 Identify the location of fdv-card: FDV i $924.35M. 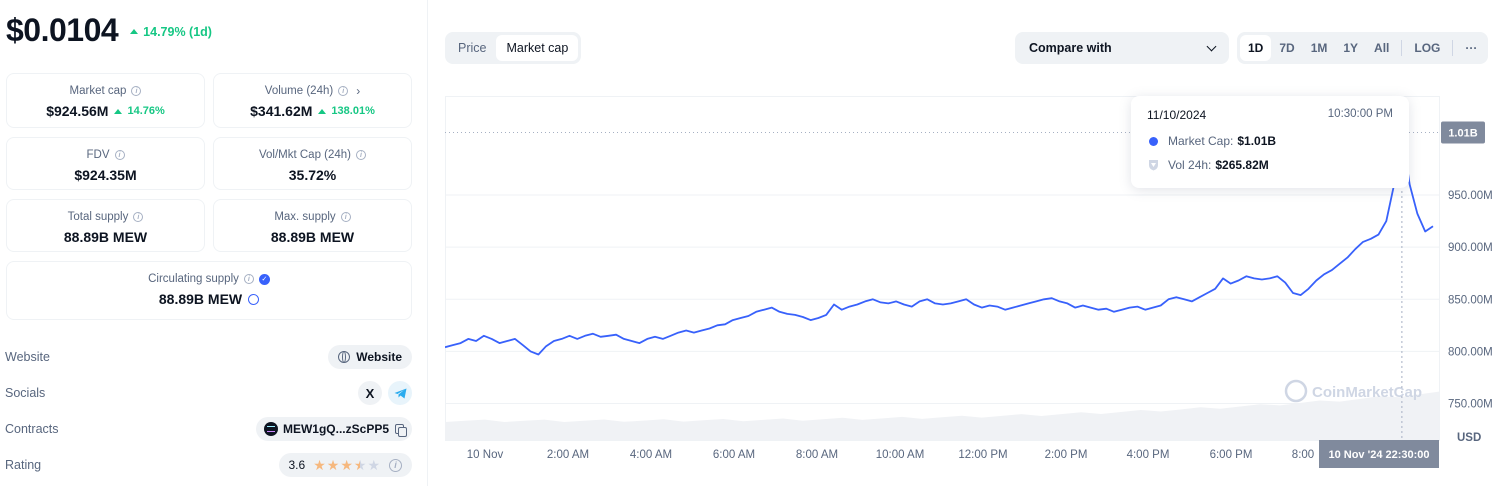
(105, 163).